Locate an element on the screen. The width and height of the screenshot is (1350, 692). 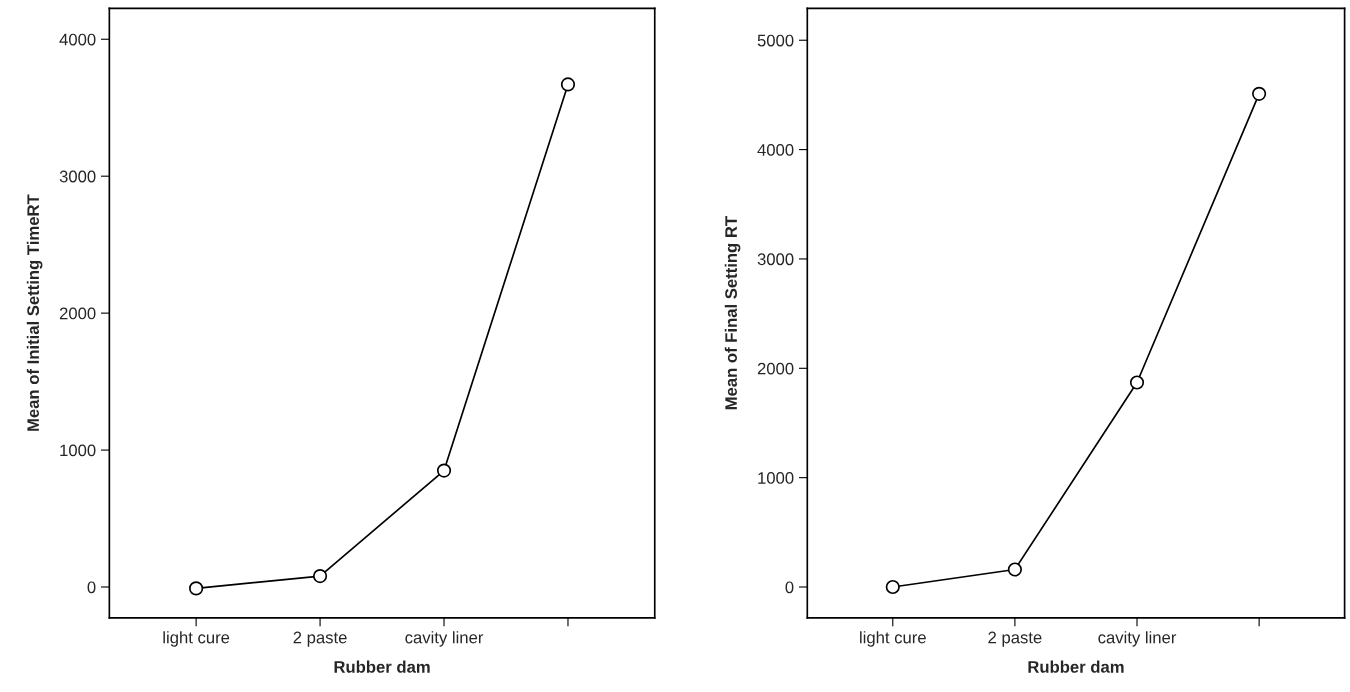
y-axis-title: Mean of Final Setting RT is located at coordinates (732, 313).